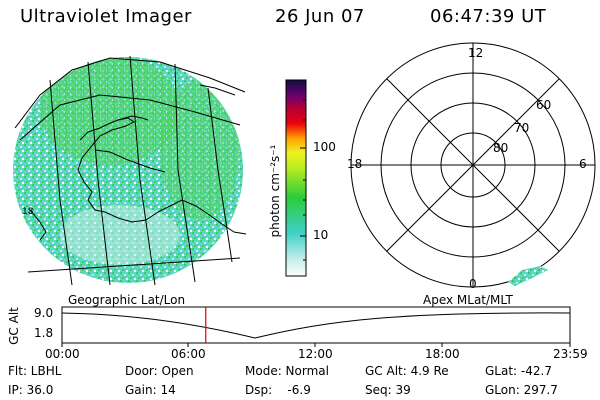  What do you see at coordinates (31, 390) in the screenshot?
I see `status-ip: IP: 36.0` at bounding box center [31, 390].